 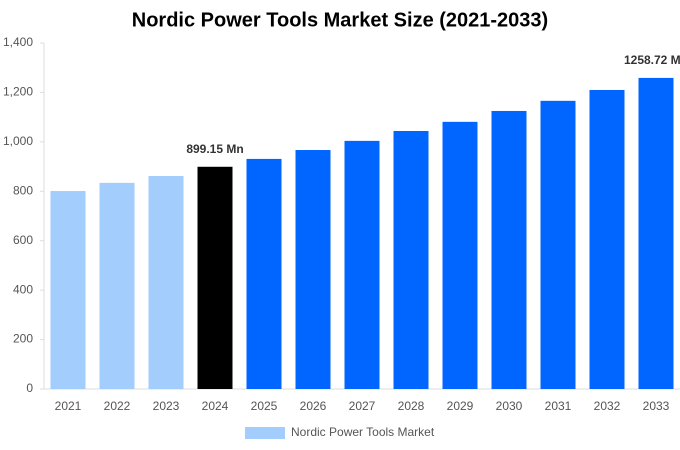 I want to click on y-tick-label: 800, so click(x=23, y=190).